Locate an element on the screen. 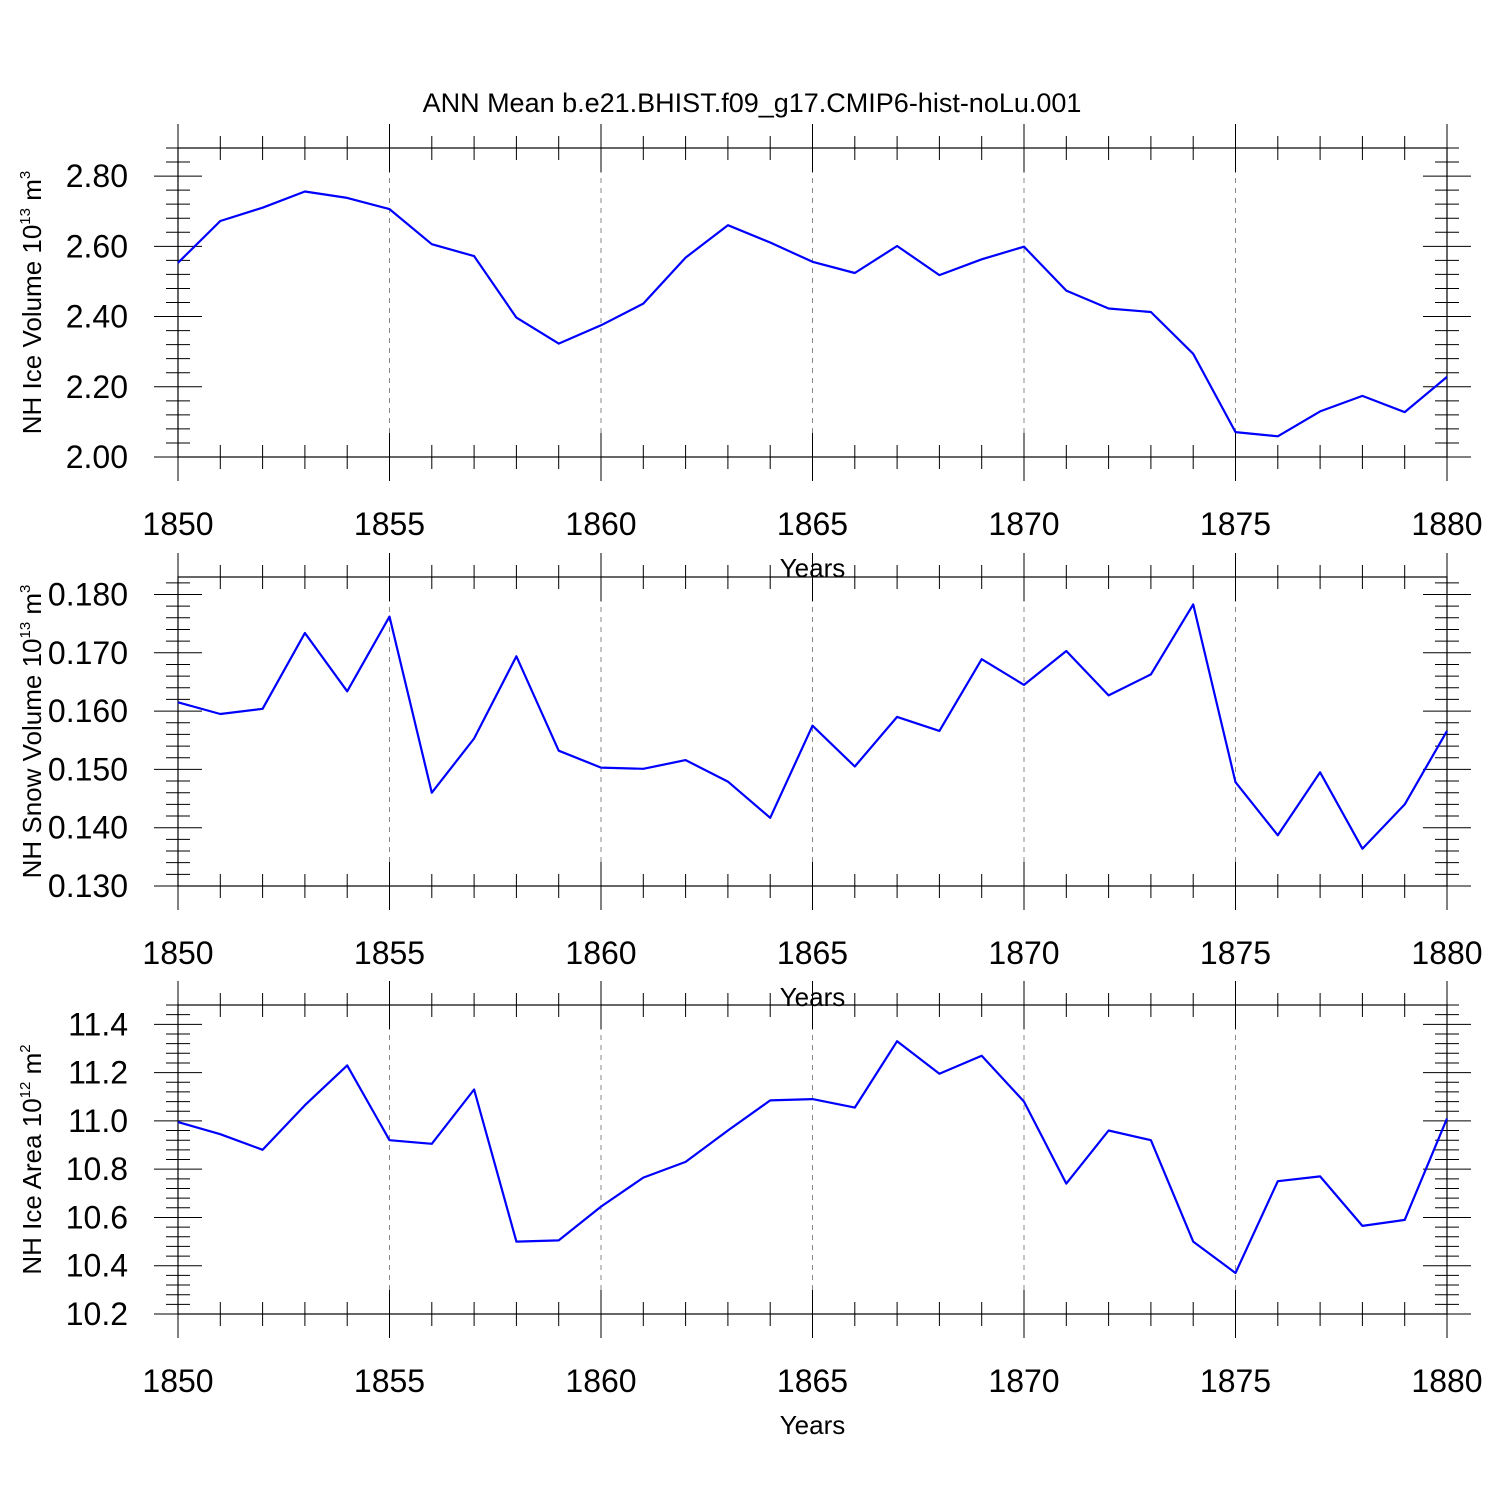 Image resolution: width=1500 pixels, height=1500 pixels. y-tick-label: 10.2 is located at coordinates (97, 1314).